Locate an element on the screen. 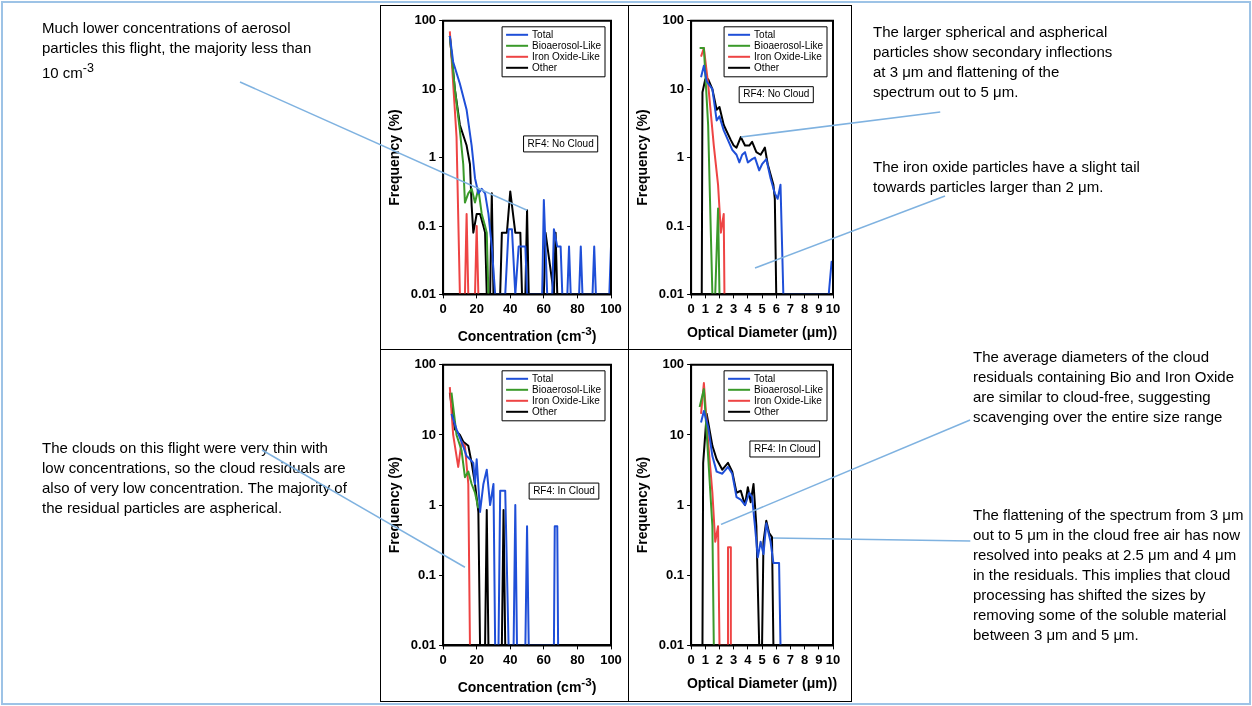  annotation: The flattening of the spectrum from 3 μm out to 5 μm in the cloud free air has now resolved into peaks at 2.5 μm and 4 μm in the residuals. This implies that cloud processing has shifted the sizes by removing some of the soluble material between 3 μm and 5 μm. is located at coordinates (1109, 575).